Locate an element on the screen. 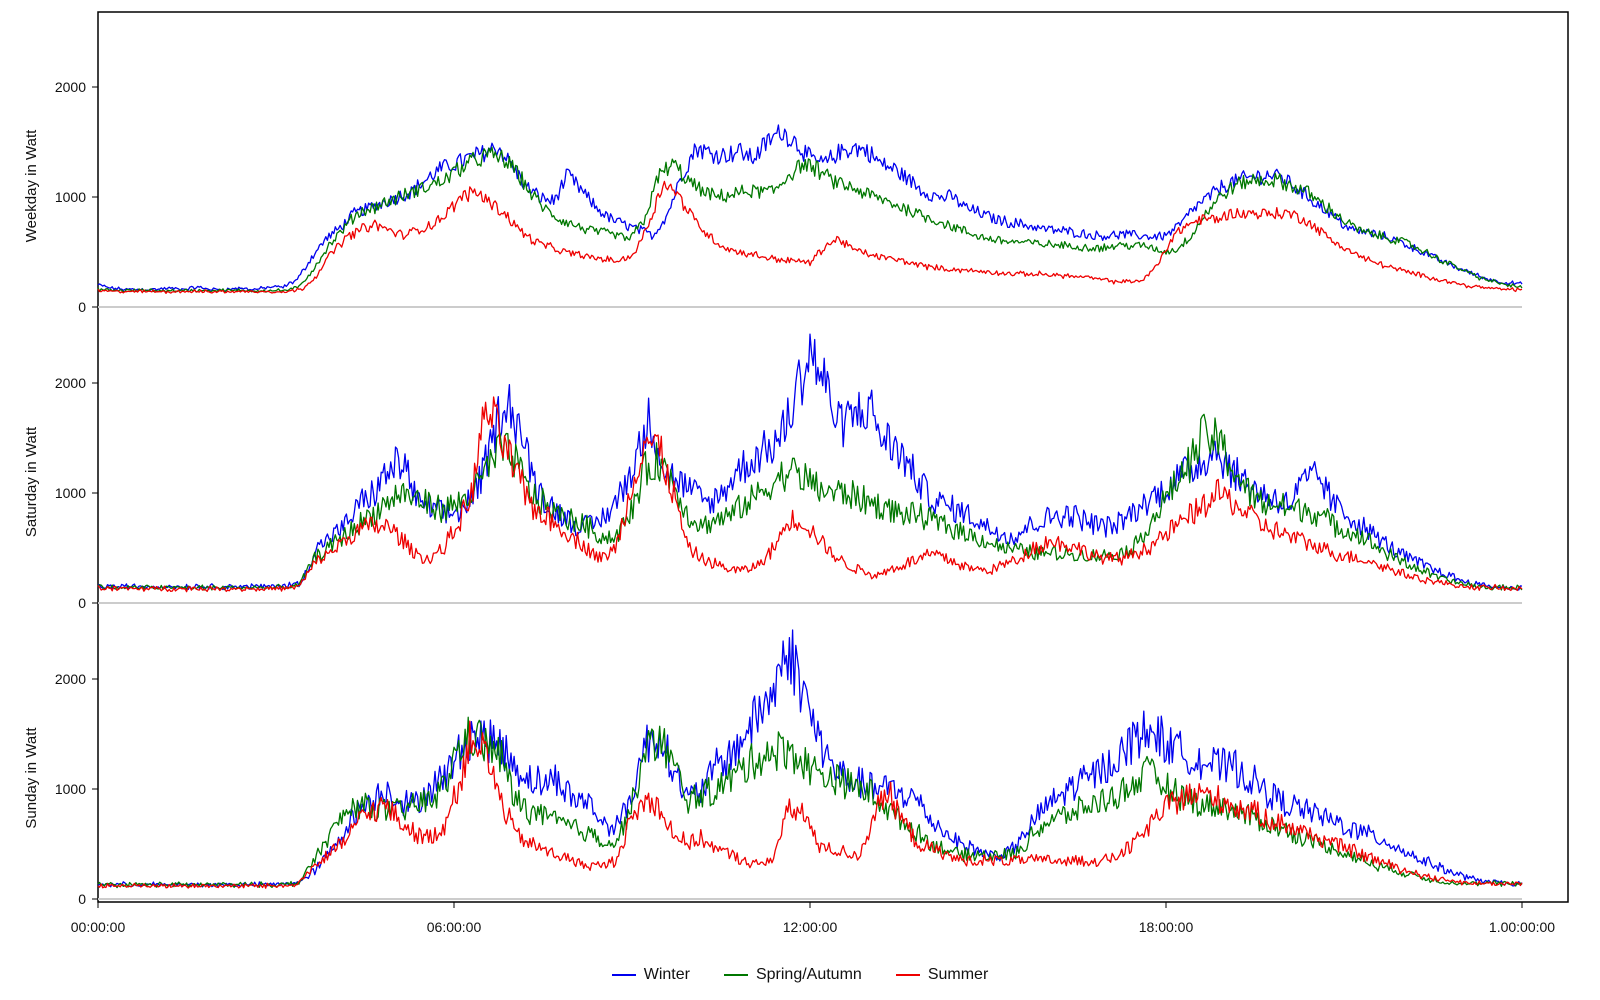  xtick-label-00-00-00: 00:00:00 is located at coordinates (98, 927).